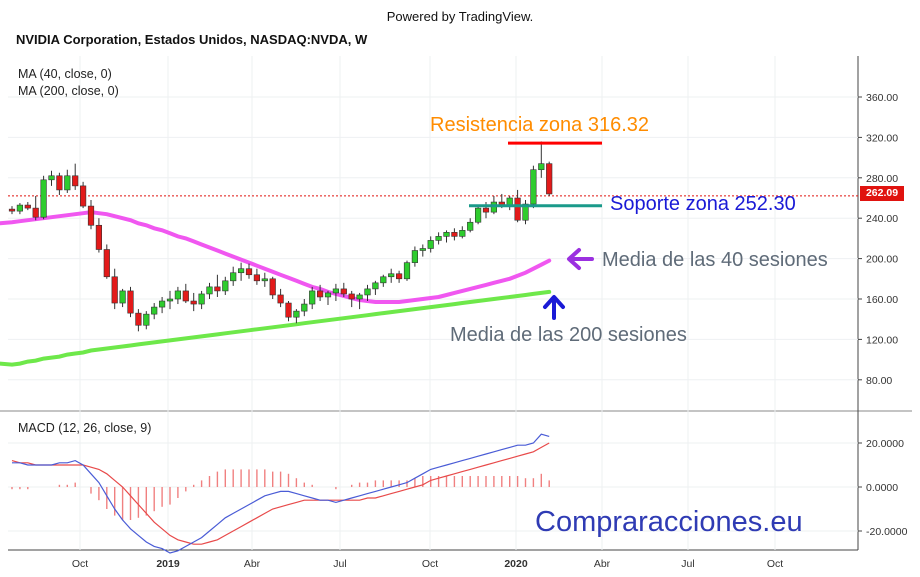 This screenshot has height=577, width=920. Describe the element at coordinates (882, 488) in the screenshot. I see `macd-tick-label: 0.0000` at that location.